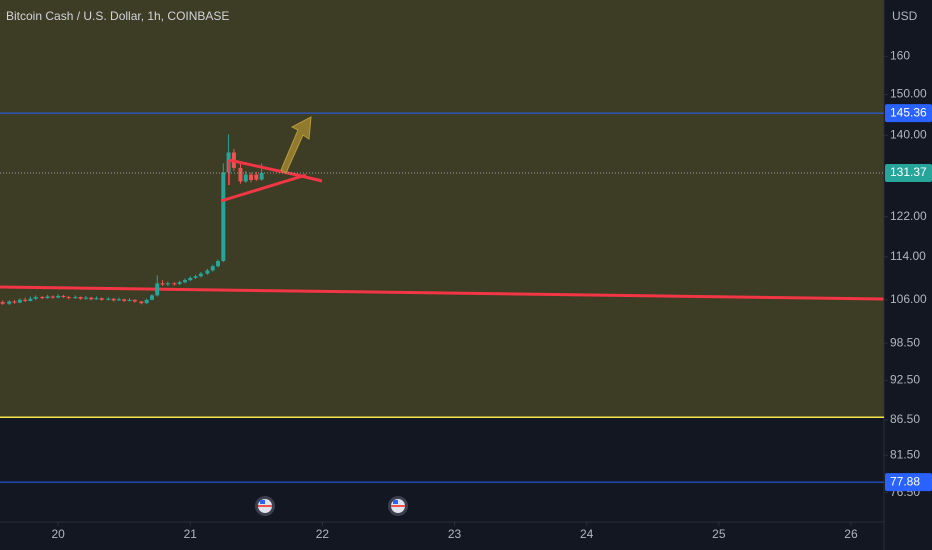 This screenshot has height=550, width=932. I want to click on y-tick-label: 140.00, so click(908, 134).